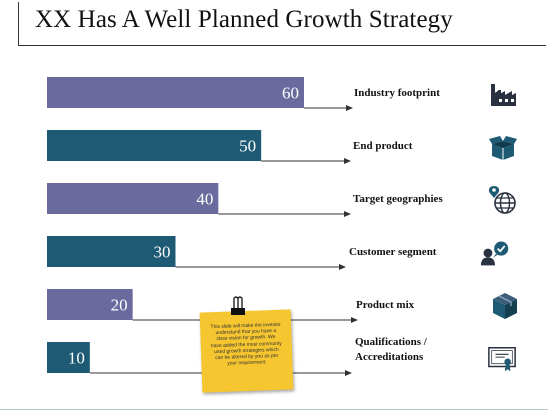  Describe the element at coordinates (502, 359) in the screenshot. I see `certificate-icon` at that location.